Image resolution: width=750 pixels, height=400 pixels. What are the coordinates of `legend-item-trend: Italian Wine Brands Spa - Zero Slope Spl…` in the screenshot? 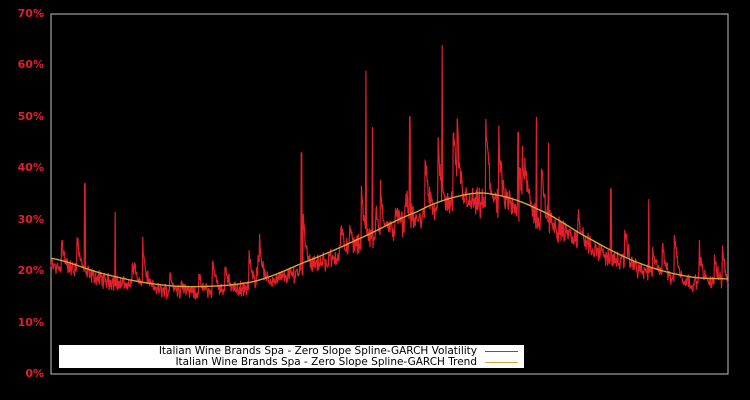 It's located at (346, 362).